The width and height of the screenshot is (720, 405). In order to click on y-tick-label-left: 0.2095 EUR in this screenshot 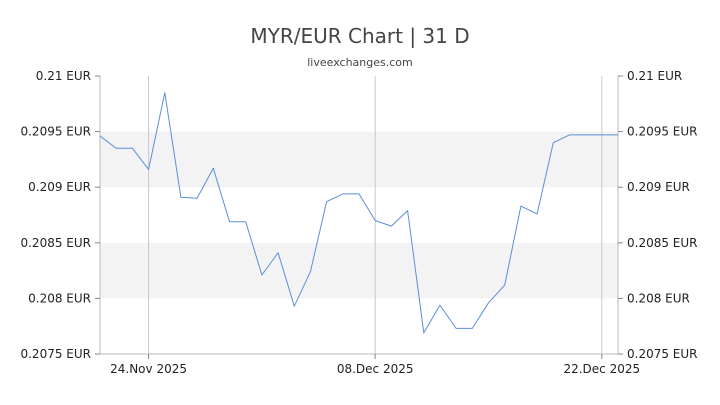, I will do `click(55, 132)`.